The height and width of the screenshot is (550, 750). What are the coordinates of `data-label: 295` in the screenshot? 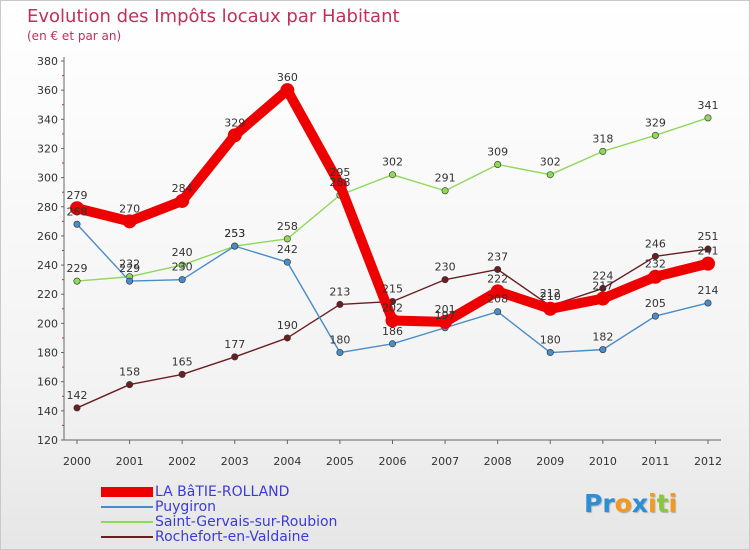 It's located at (339, 172).